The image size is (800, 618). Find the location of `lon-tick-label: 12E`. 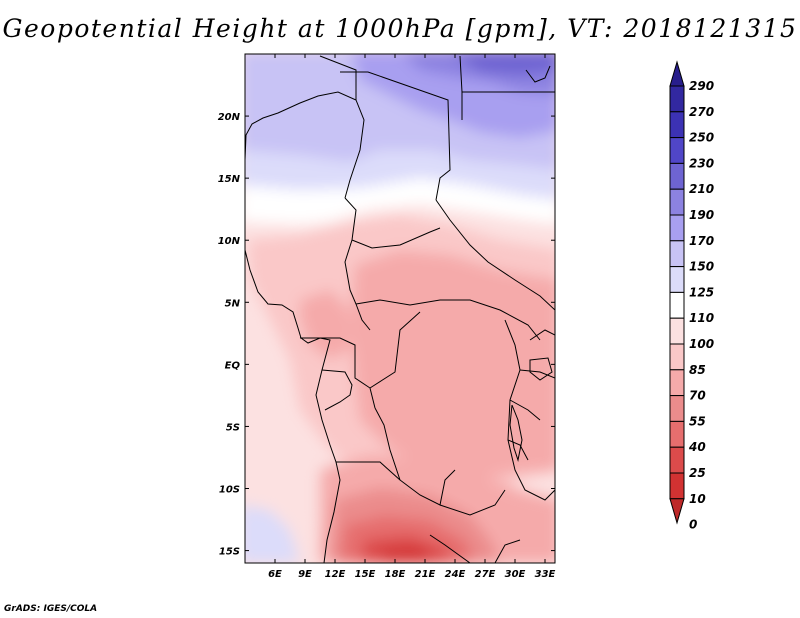

lon-tick-label: 12E is located at coordinates (335, 574).